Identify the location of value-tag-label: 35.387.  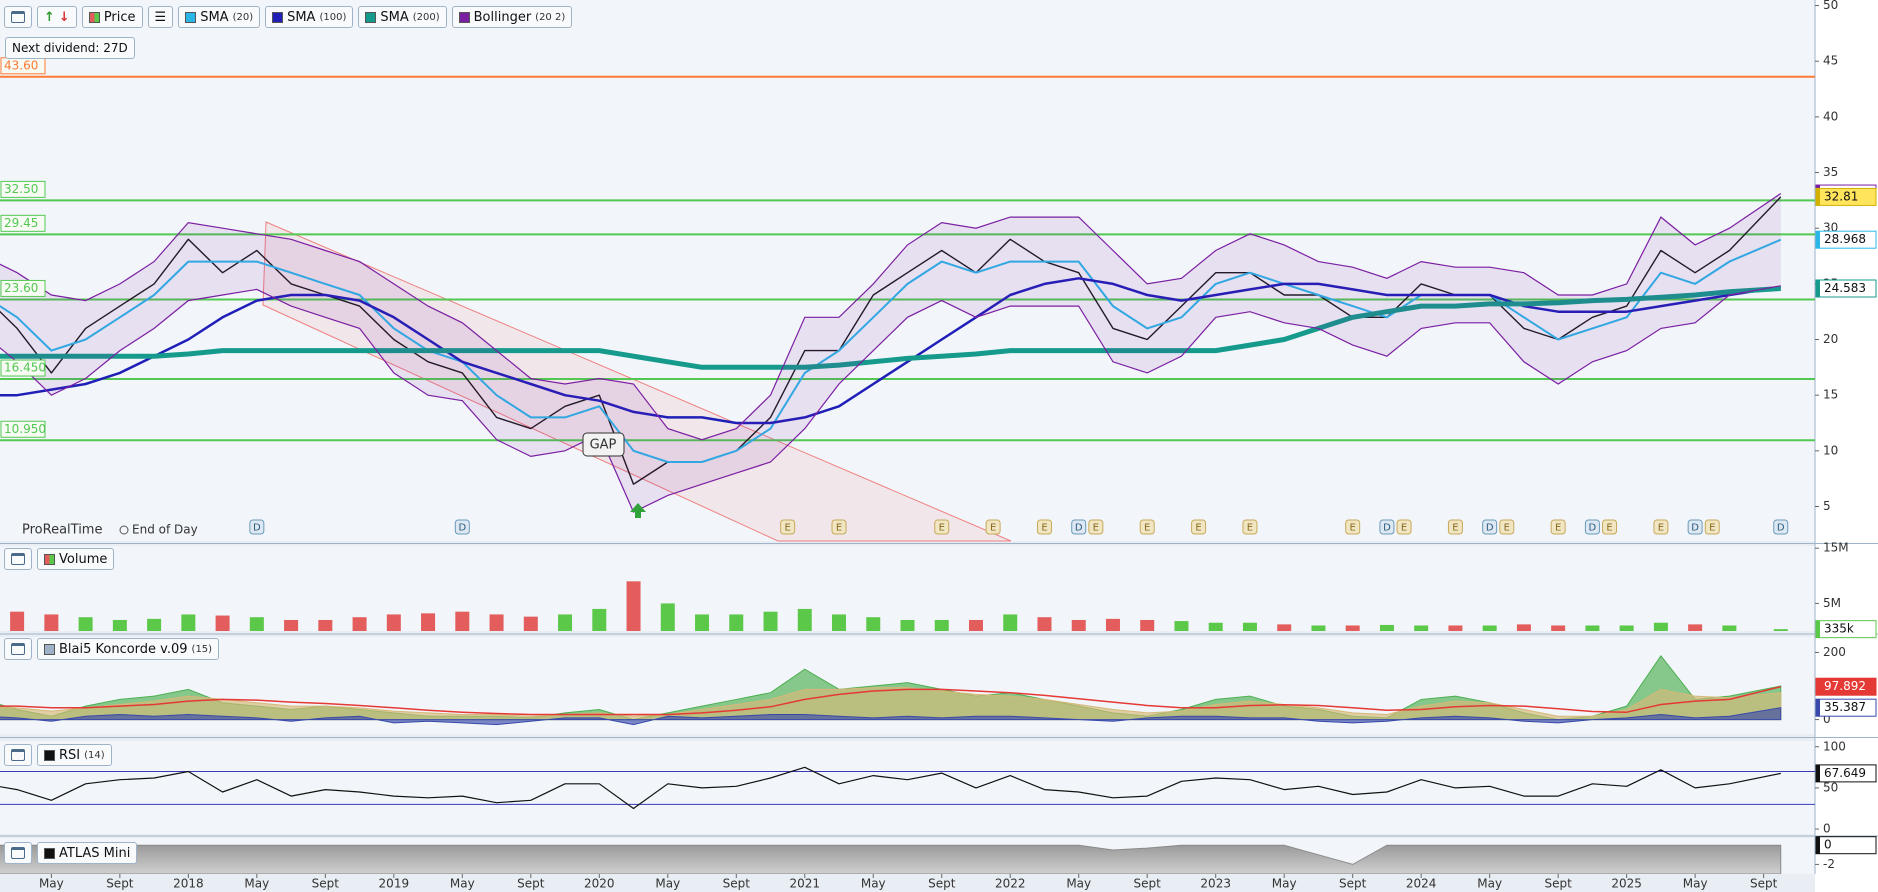
(1845, 707).